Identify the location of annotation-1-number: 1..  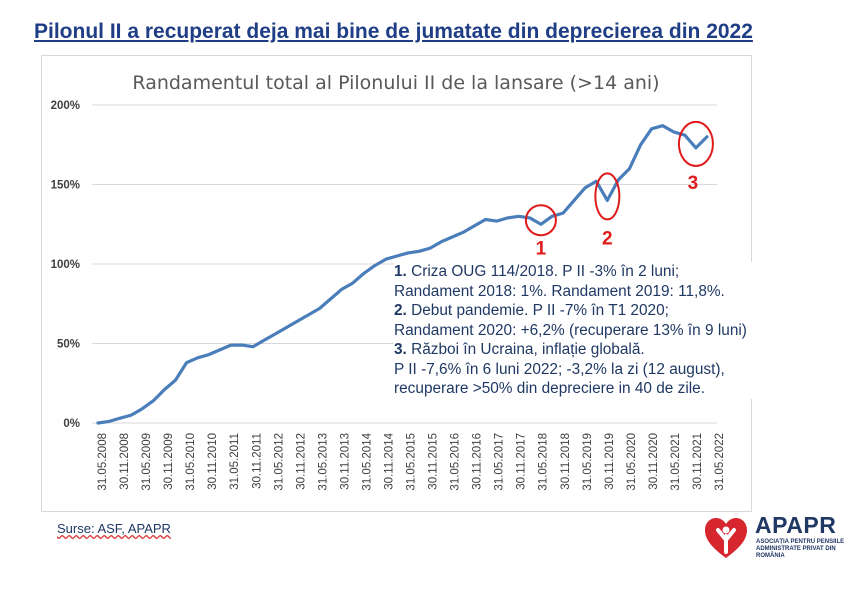
(400, 271).